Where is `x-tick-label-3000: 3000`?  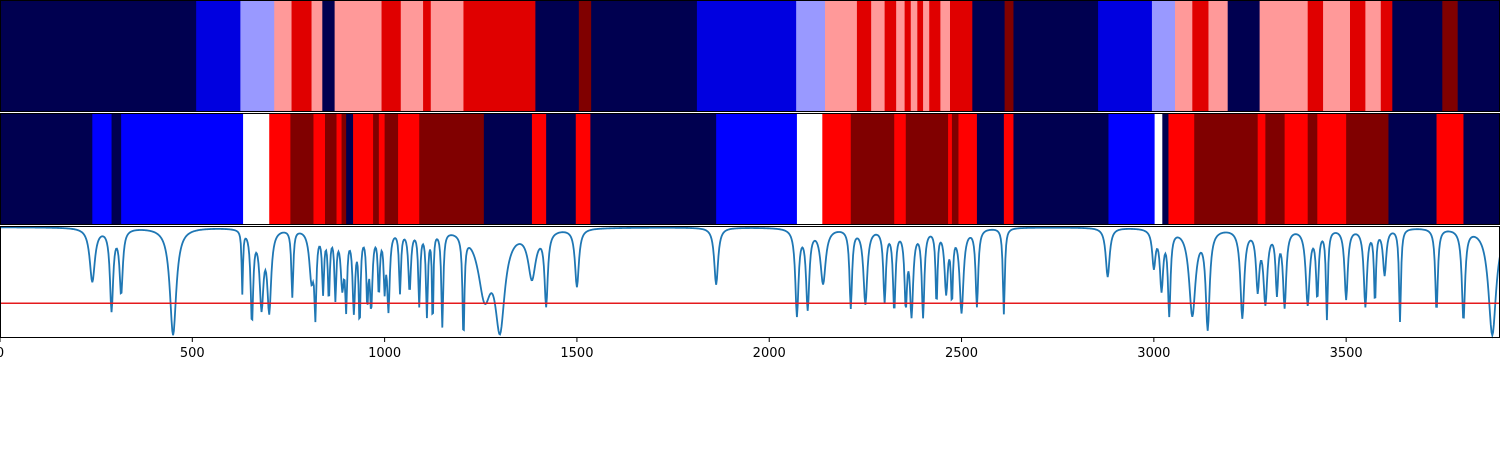 x-tick-label-3000: 3000 is located at coordinates (1153, 353).